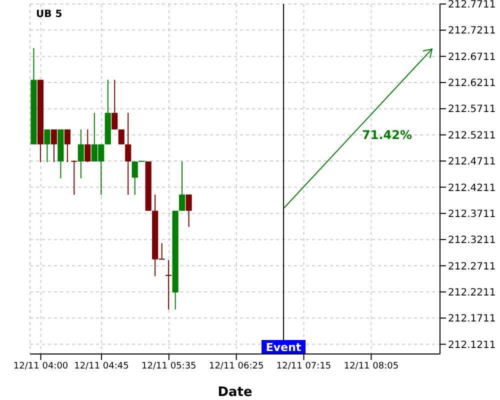 This screenshot has height=400, width=500. Describe the element at coordinates (387, 135) in the screenshot. I see `annotation: 71.42%` at that location.